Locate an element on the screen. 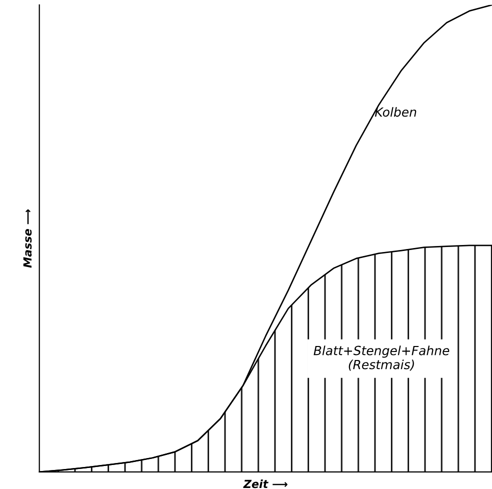  series-label: Blatt+Stengel+Fahne (Restmais) is located at coordinates (382, 358).